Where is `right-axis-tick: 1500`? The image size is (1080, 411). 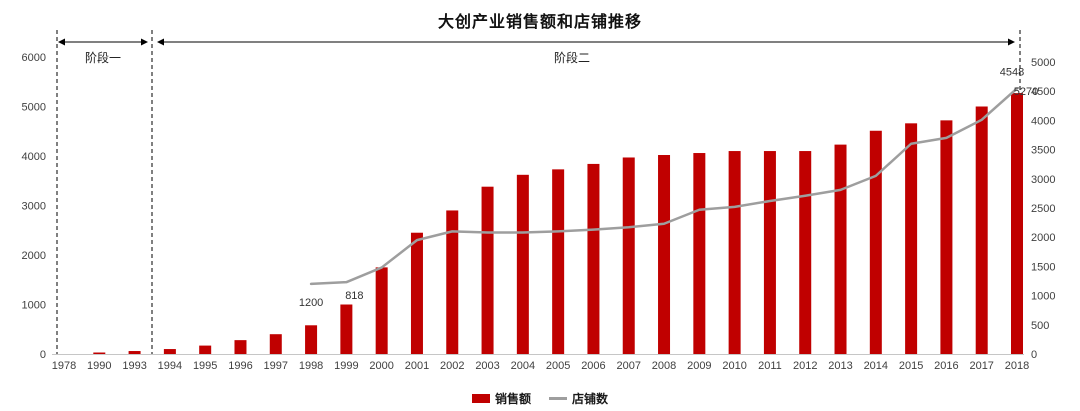 right-axis-tick: 1500 is located at coordinates (1043, 267).